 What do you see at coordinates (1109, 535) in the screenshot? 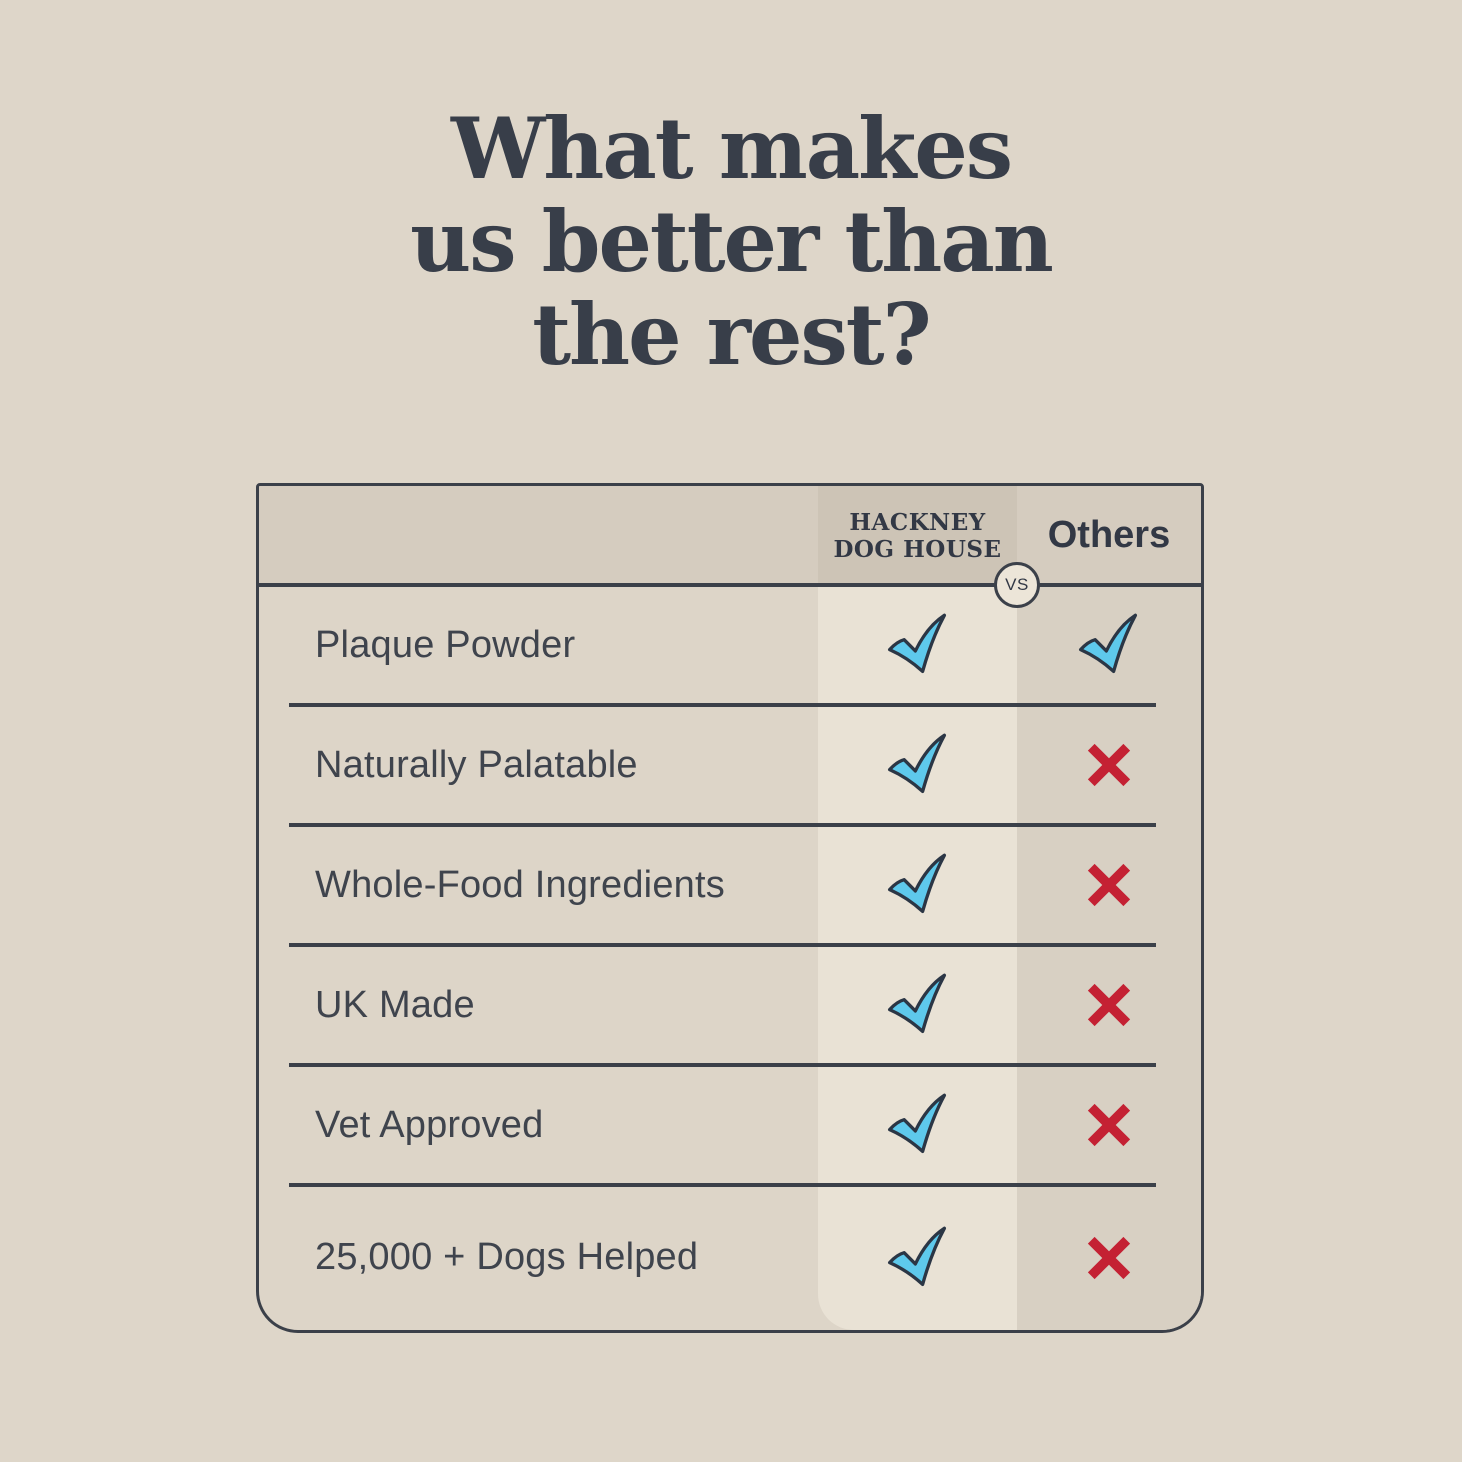
I see `column-header-others: Others` at bounding box center [1109, 535].